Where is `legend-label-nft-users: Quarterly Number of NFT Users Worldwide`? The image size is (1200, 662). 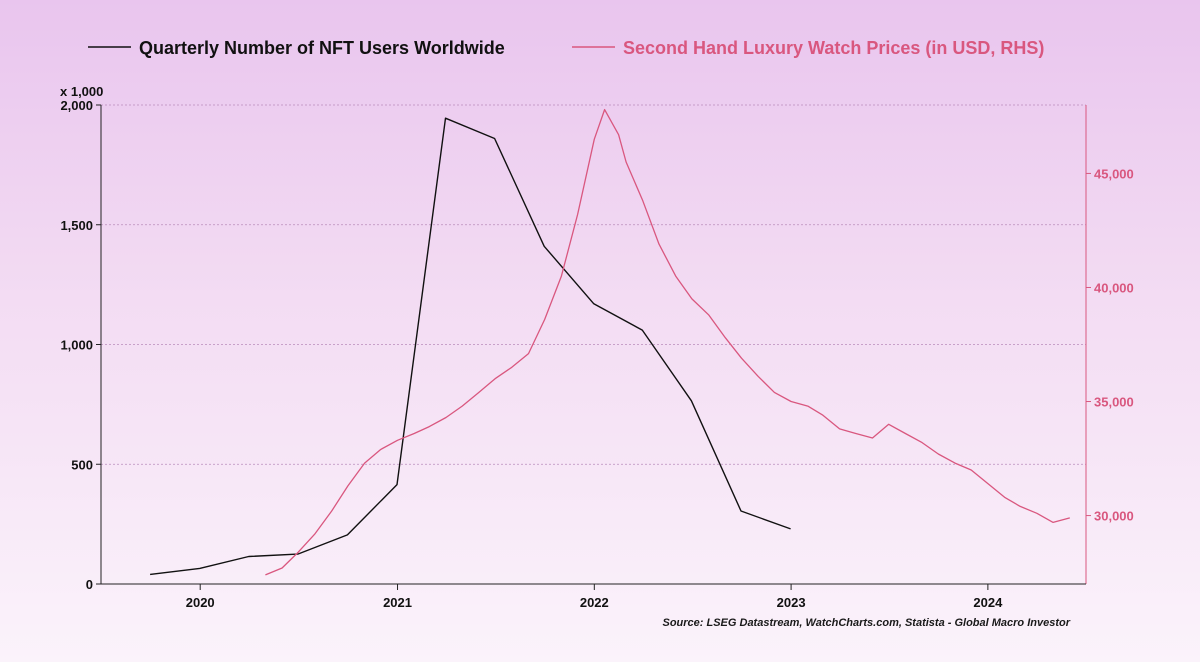
legend-label-nft-users: Quarterly Number of NFT Users Worldwide is located at coordinates (322, 48).